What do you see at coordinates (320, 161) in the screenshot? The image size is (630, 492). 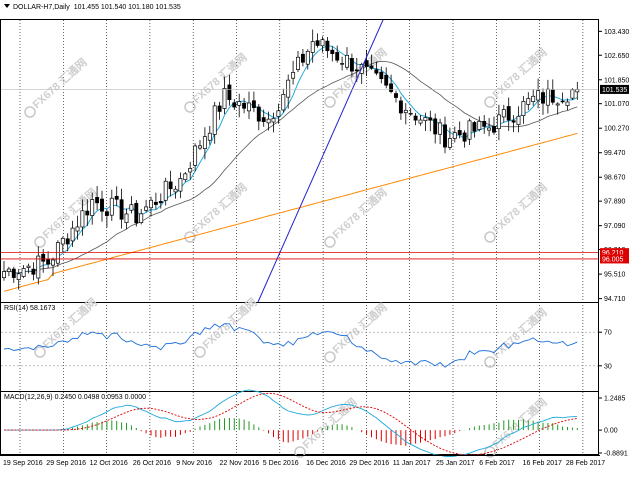 I see `trendline` at bounding box center [320, 161].